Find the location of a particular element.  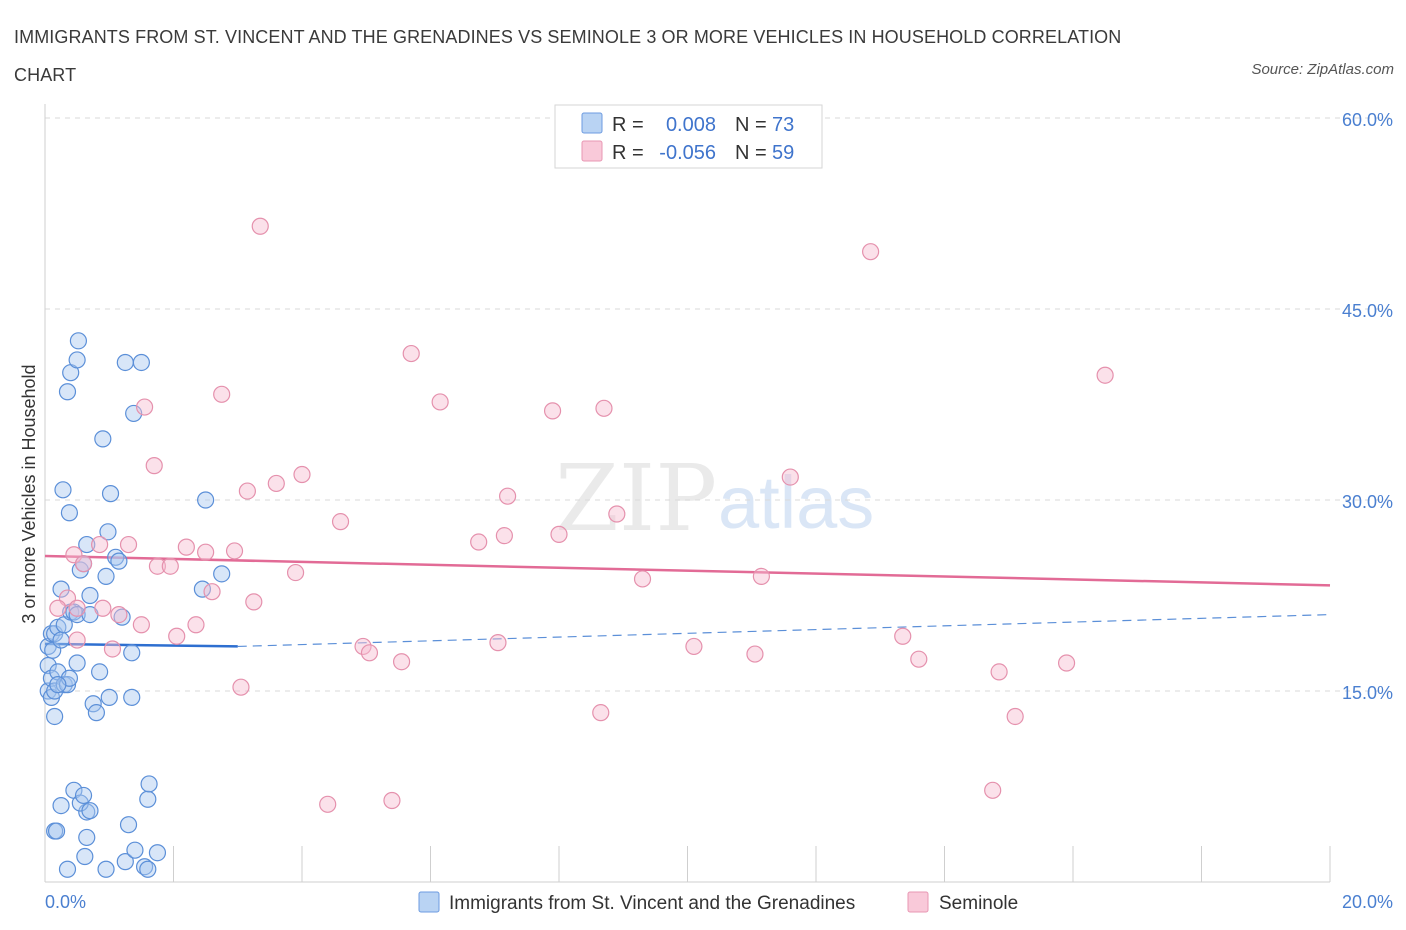

x-tick-label-max: 20.0% is located at coordinates (1367, 902).